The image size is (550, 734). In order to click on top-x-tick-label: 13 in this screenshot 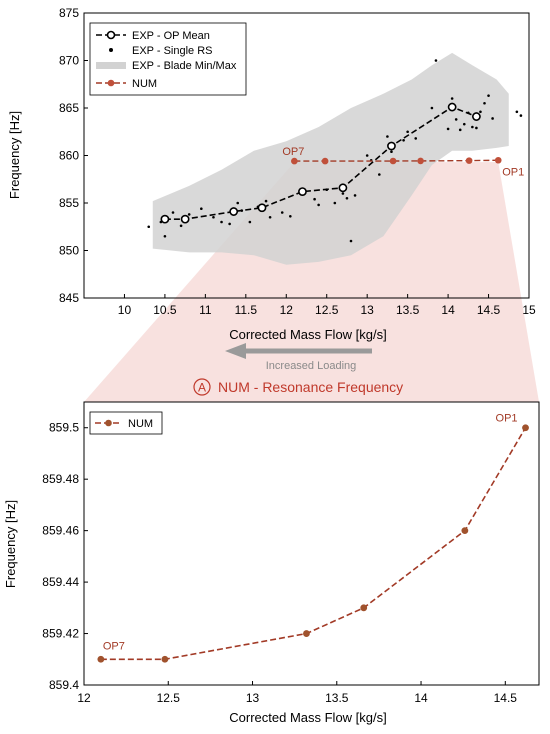, I will do `click(368, 310)`.